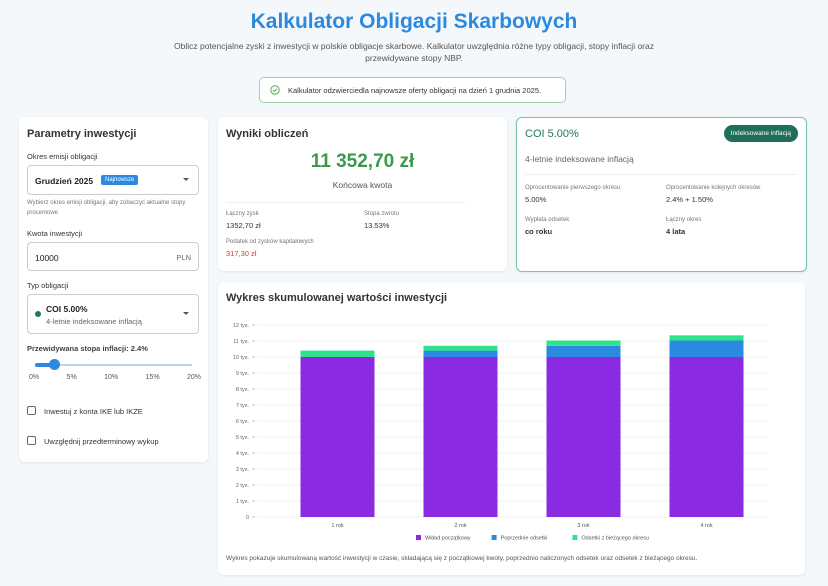 The height and width of the screenshot is (586, 828). What do you see at coordinates (243, 470) in the screenshot?
I see `y-tick-label: 3 tys.` at bounding box center [243, 470].